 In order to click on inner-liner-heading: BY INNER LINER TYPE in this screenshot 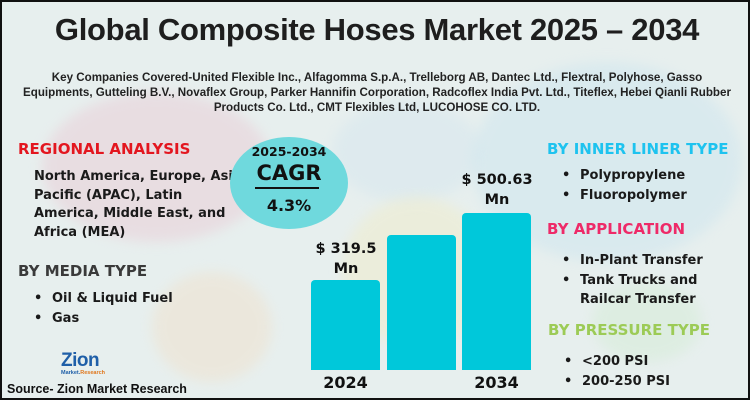, I will do `click(638, 149)`.